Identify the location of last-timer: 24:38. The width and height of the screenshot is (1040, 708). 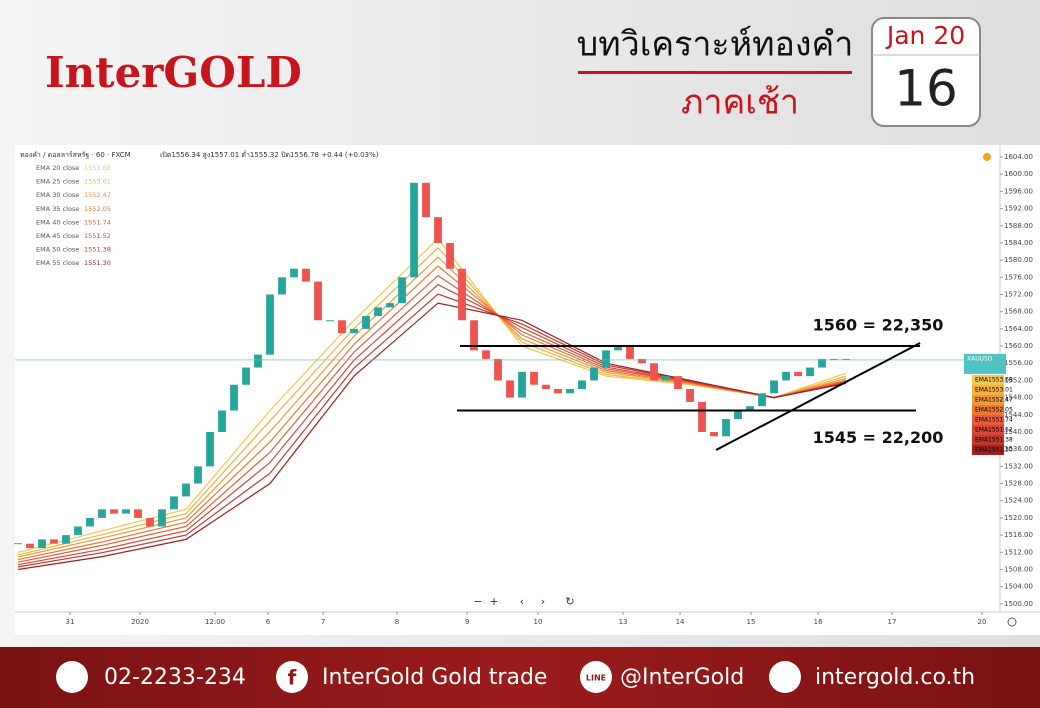
(1015, 369).